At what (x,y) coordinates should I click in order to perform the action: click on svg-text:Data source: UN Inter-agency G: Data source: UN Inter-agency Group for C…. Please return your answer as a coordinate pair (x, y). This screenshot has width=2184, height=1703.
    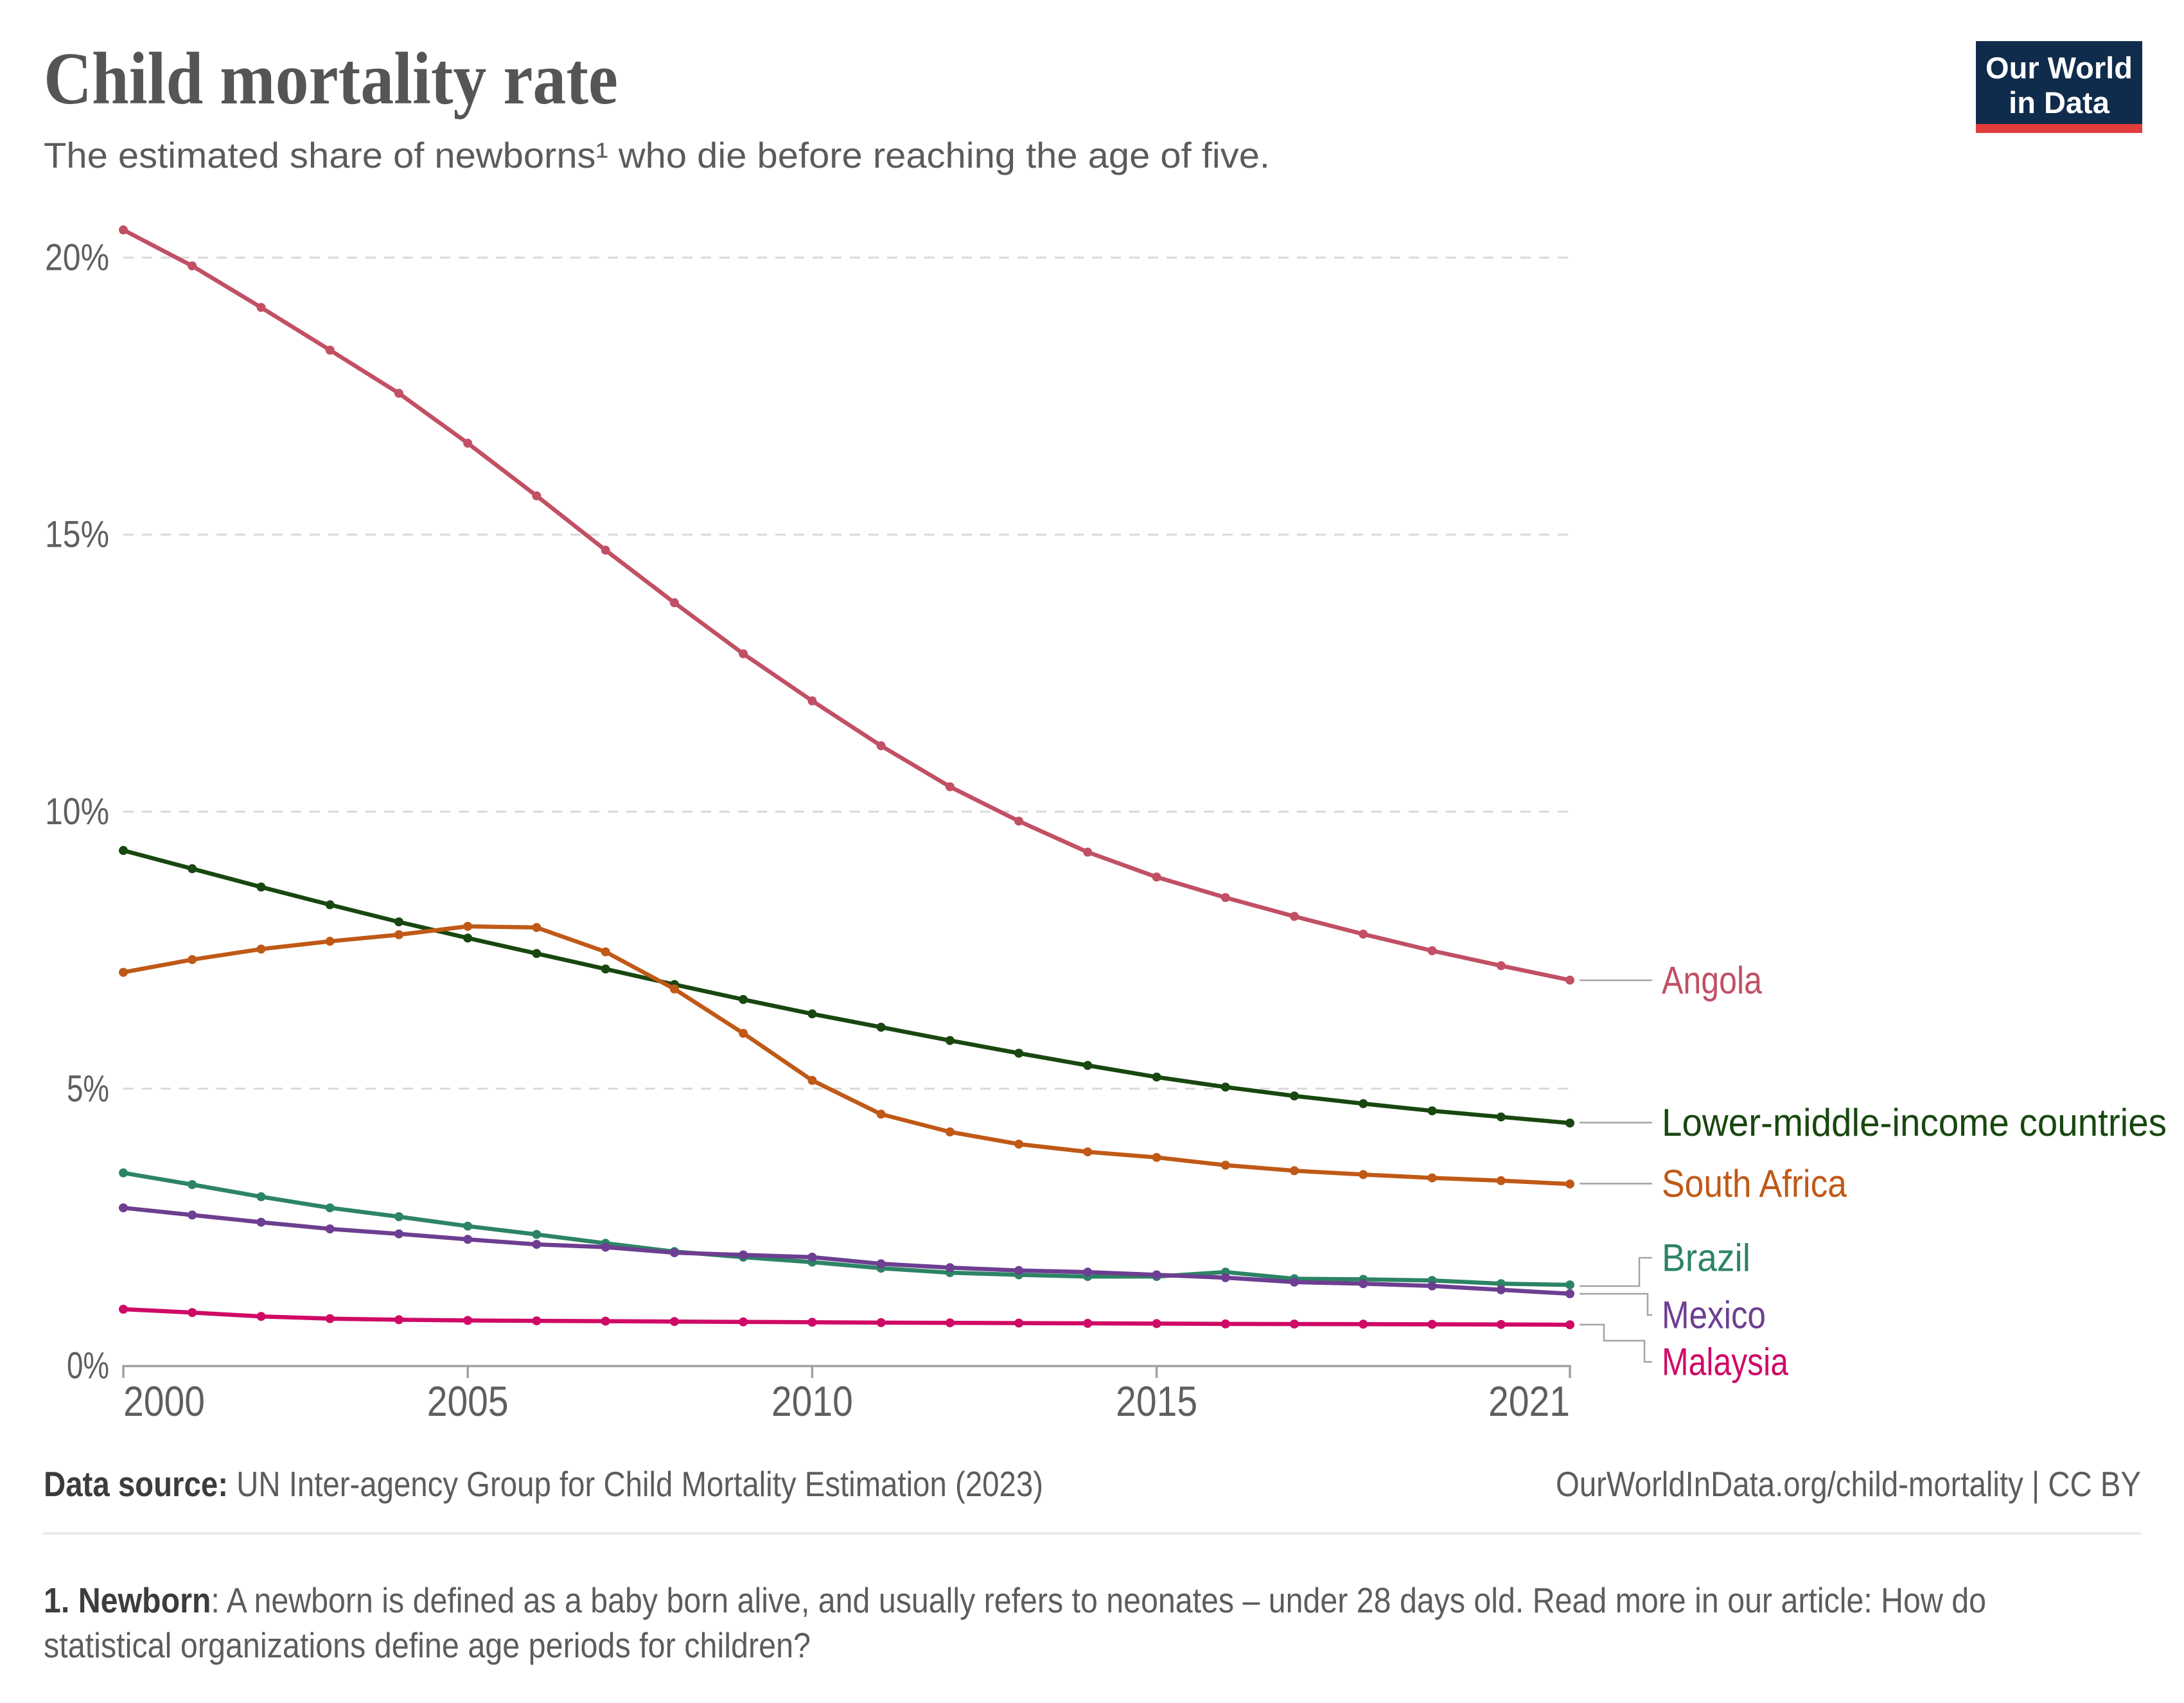
    Looking at the image, I should click on (543, 1484).